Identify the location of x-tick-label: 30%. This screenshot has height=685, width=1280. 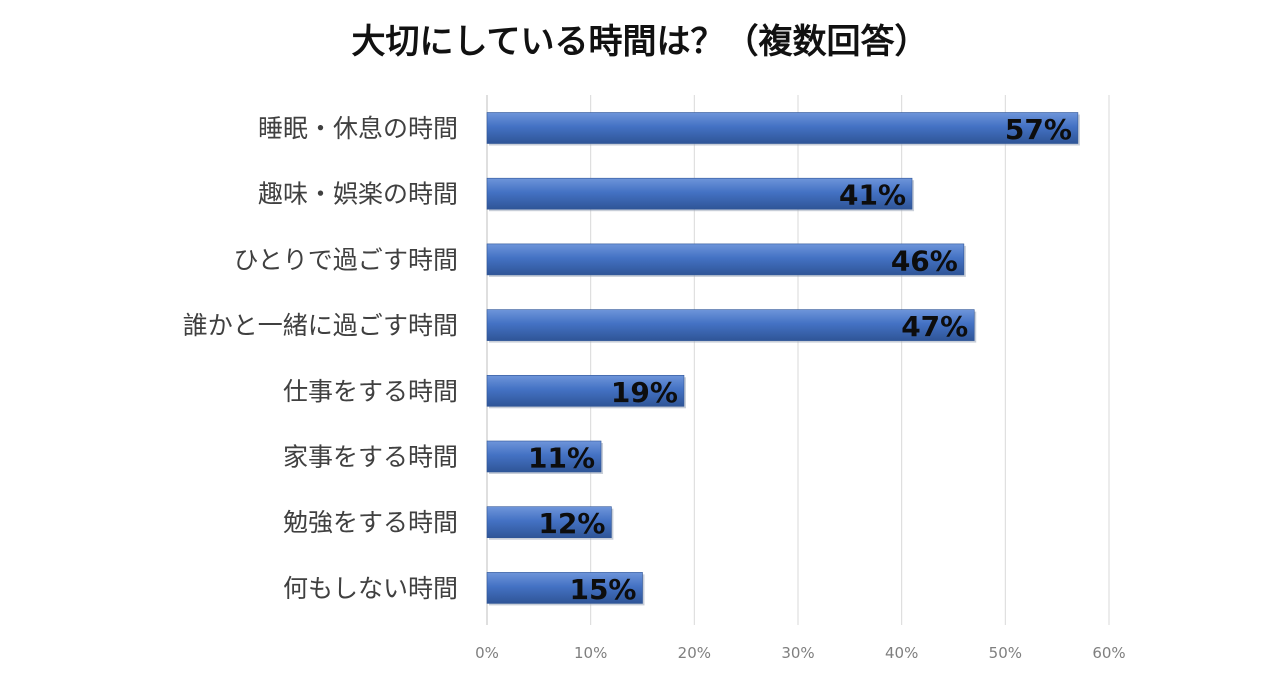
(797, 653).